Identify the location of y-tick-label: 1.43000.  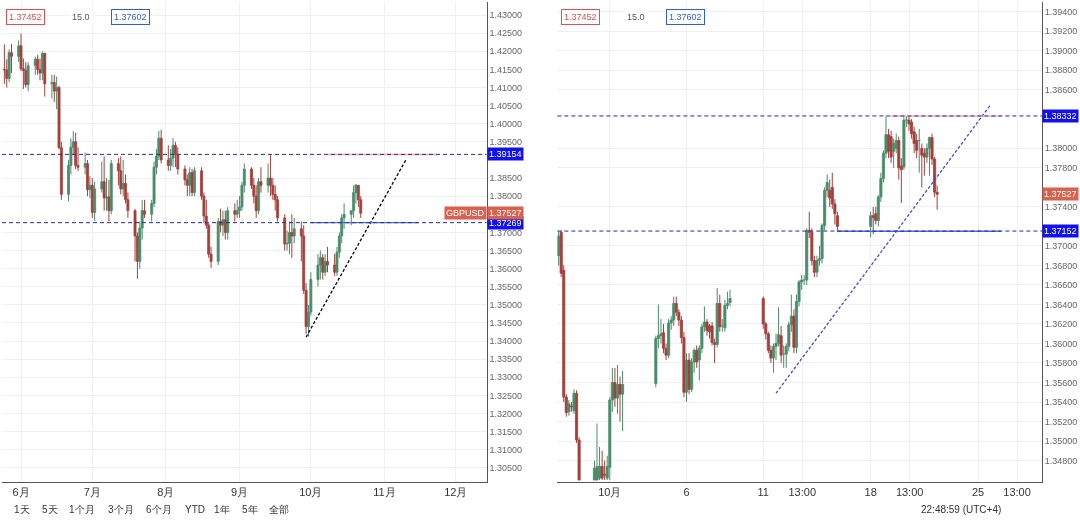
(505, 15).